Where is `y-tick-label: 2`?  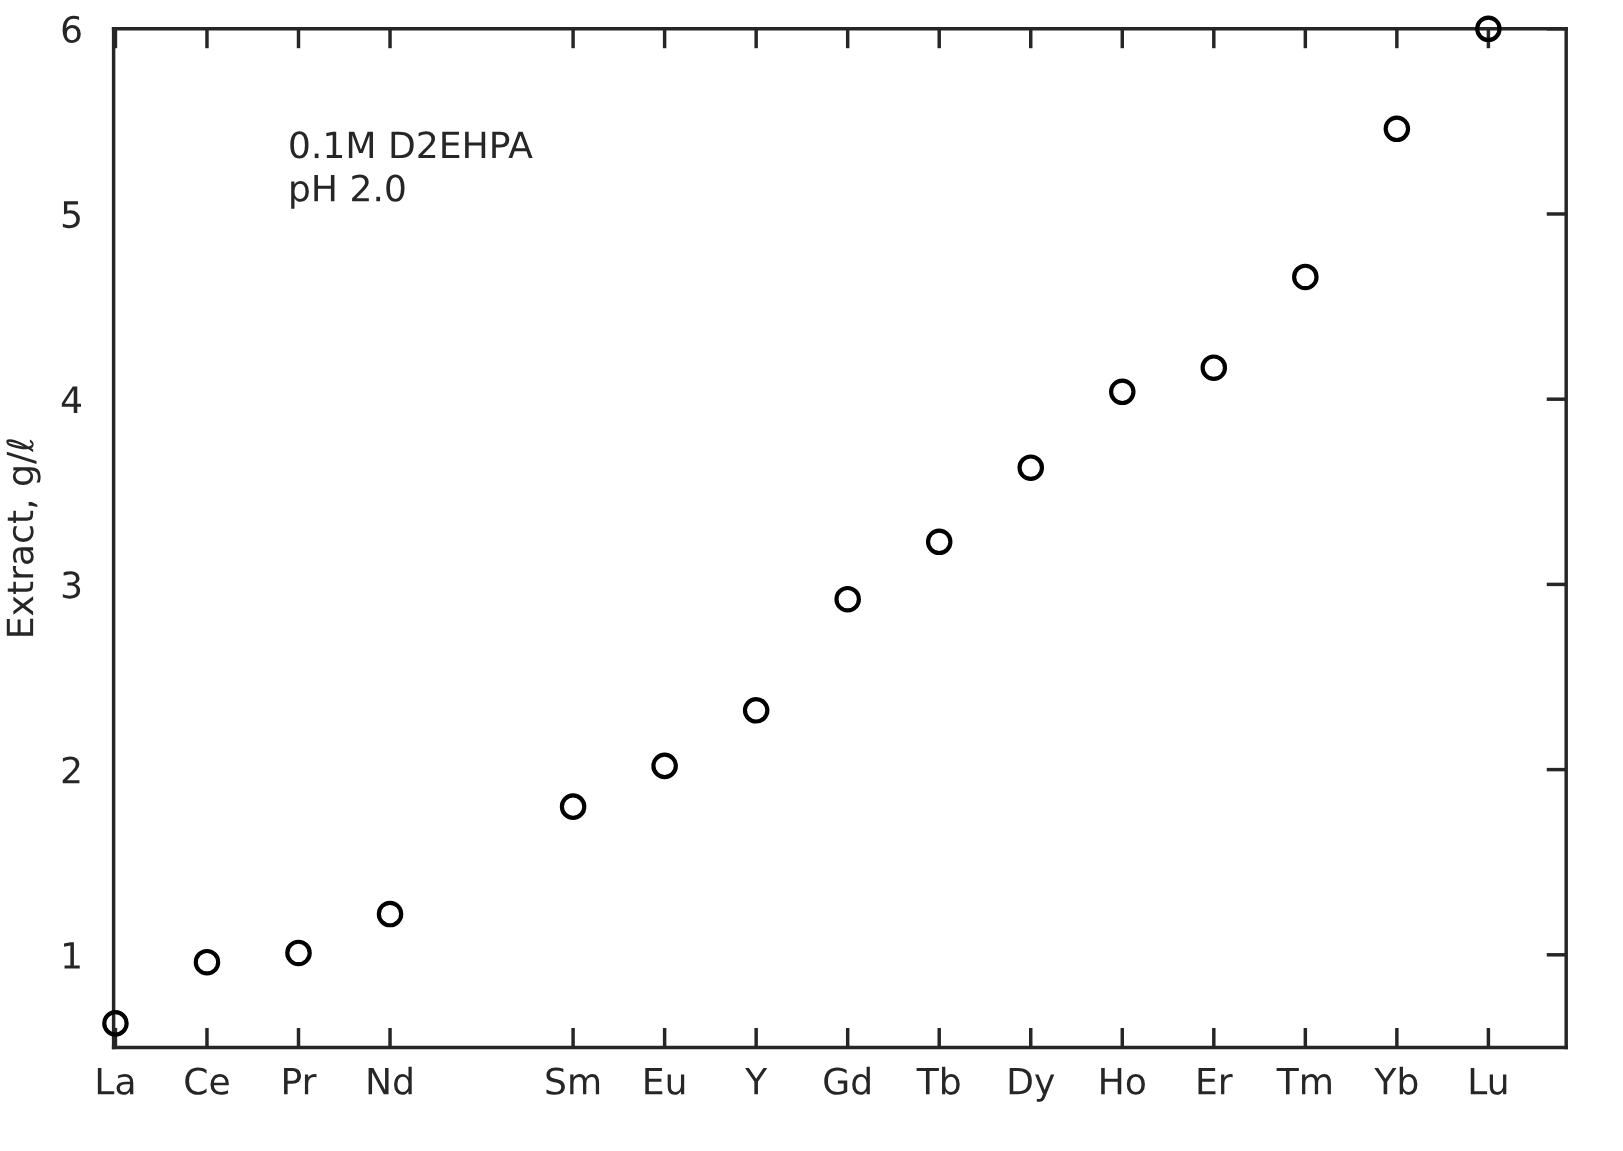
y-tick-label: 2 is located at coordinates (71, 770).